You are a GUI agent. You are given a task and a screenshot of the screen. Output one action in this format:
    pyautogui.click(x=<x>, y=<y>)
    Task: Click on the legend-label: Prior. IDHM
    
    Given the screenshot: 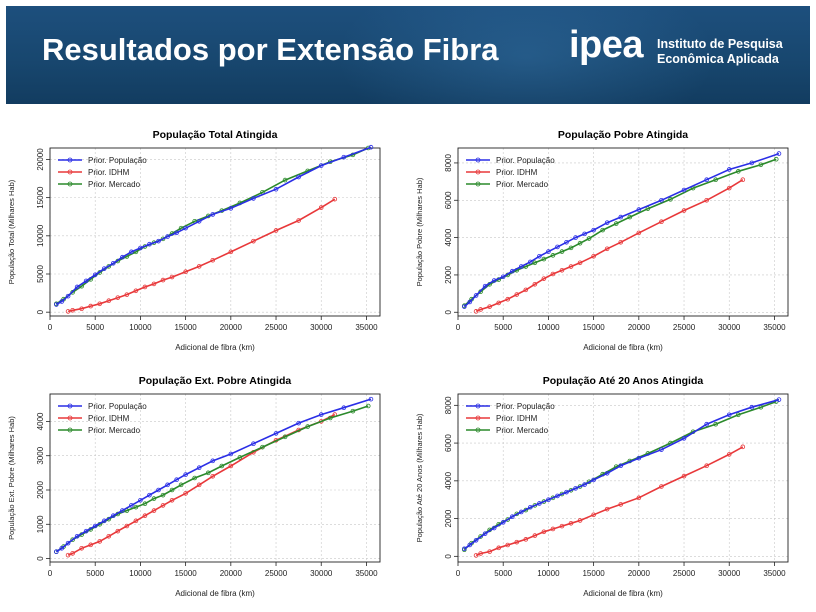 What is the action you would take?
    pyautogui.click(x=109, y=418)
    